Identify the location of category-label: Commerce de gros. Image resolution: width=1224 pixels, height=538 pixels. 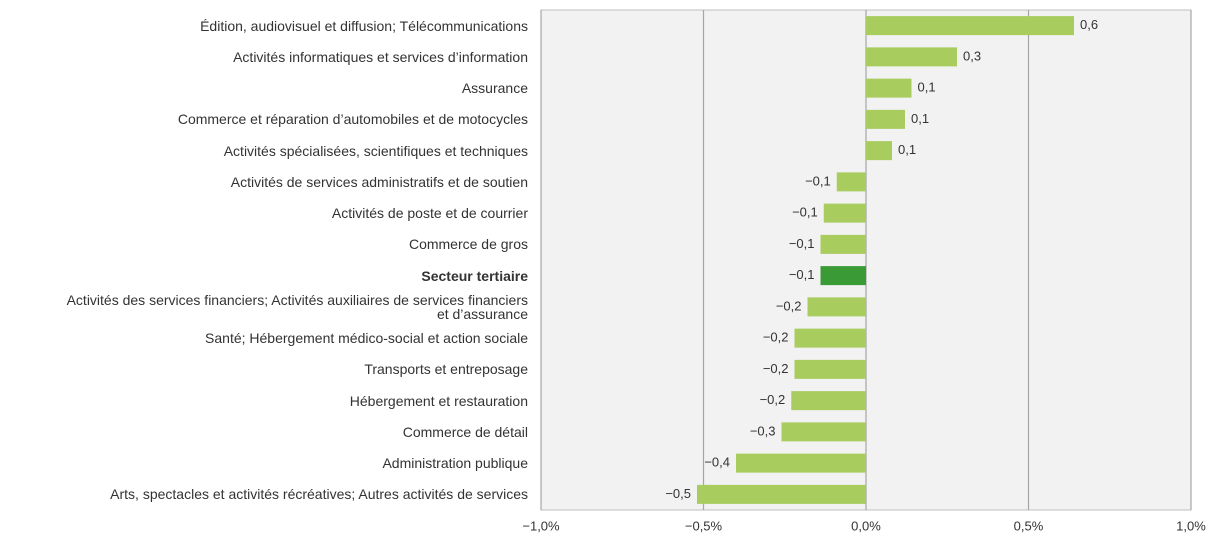
(468, 244).